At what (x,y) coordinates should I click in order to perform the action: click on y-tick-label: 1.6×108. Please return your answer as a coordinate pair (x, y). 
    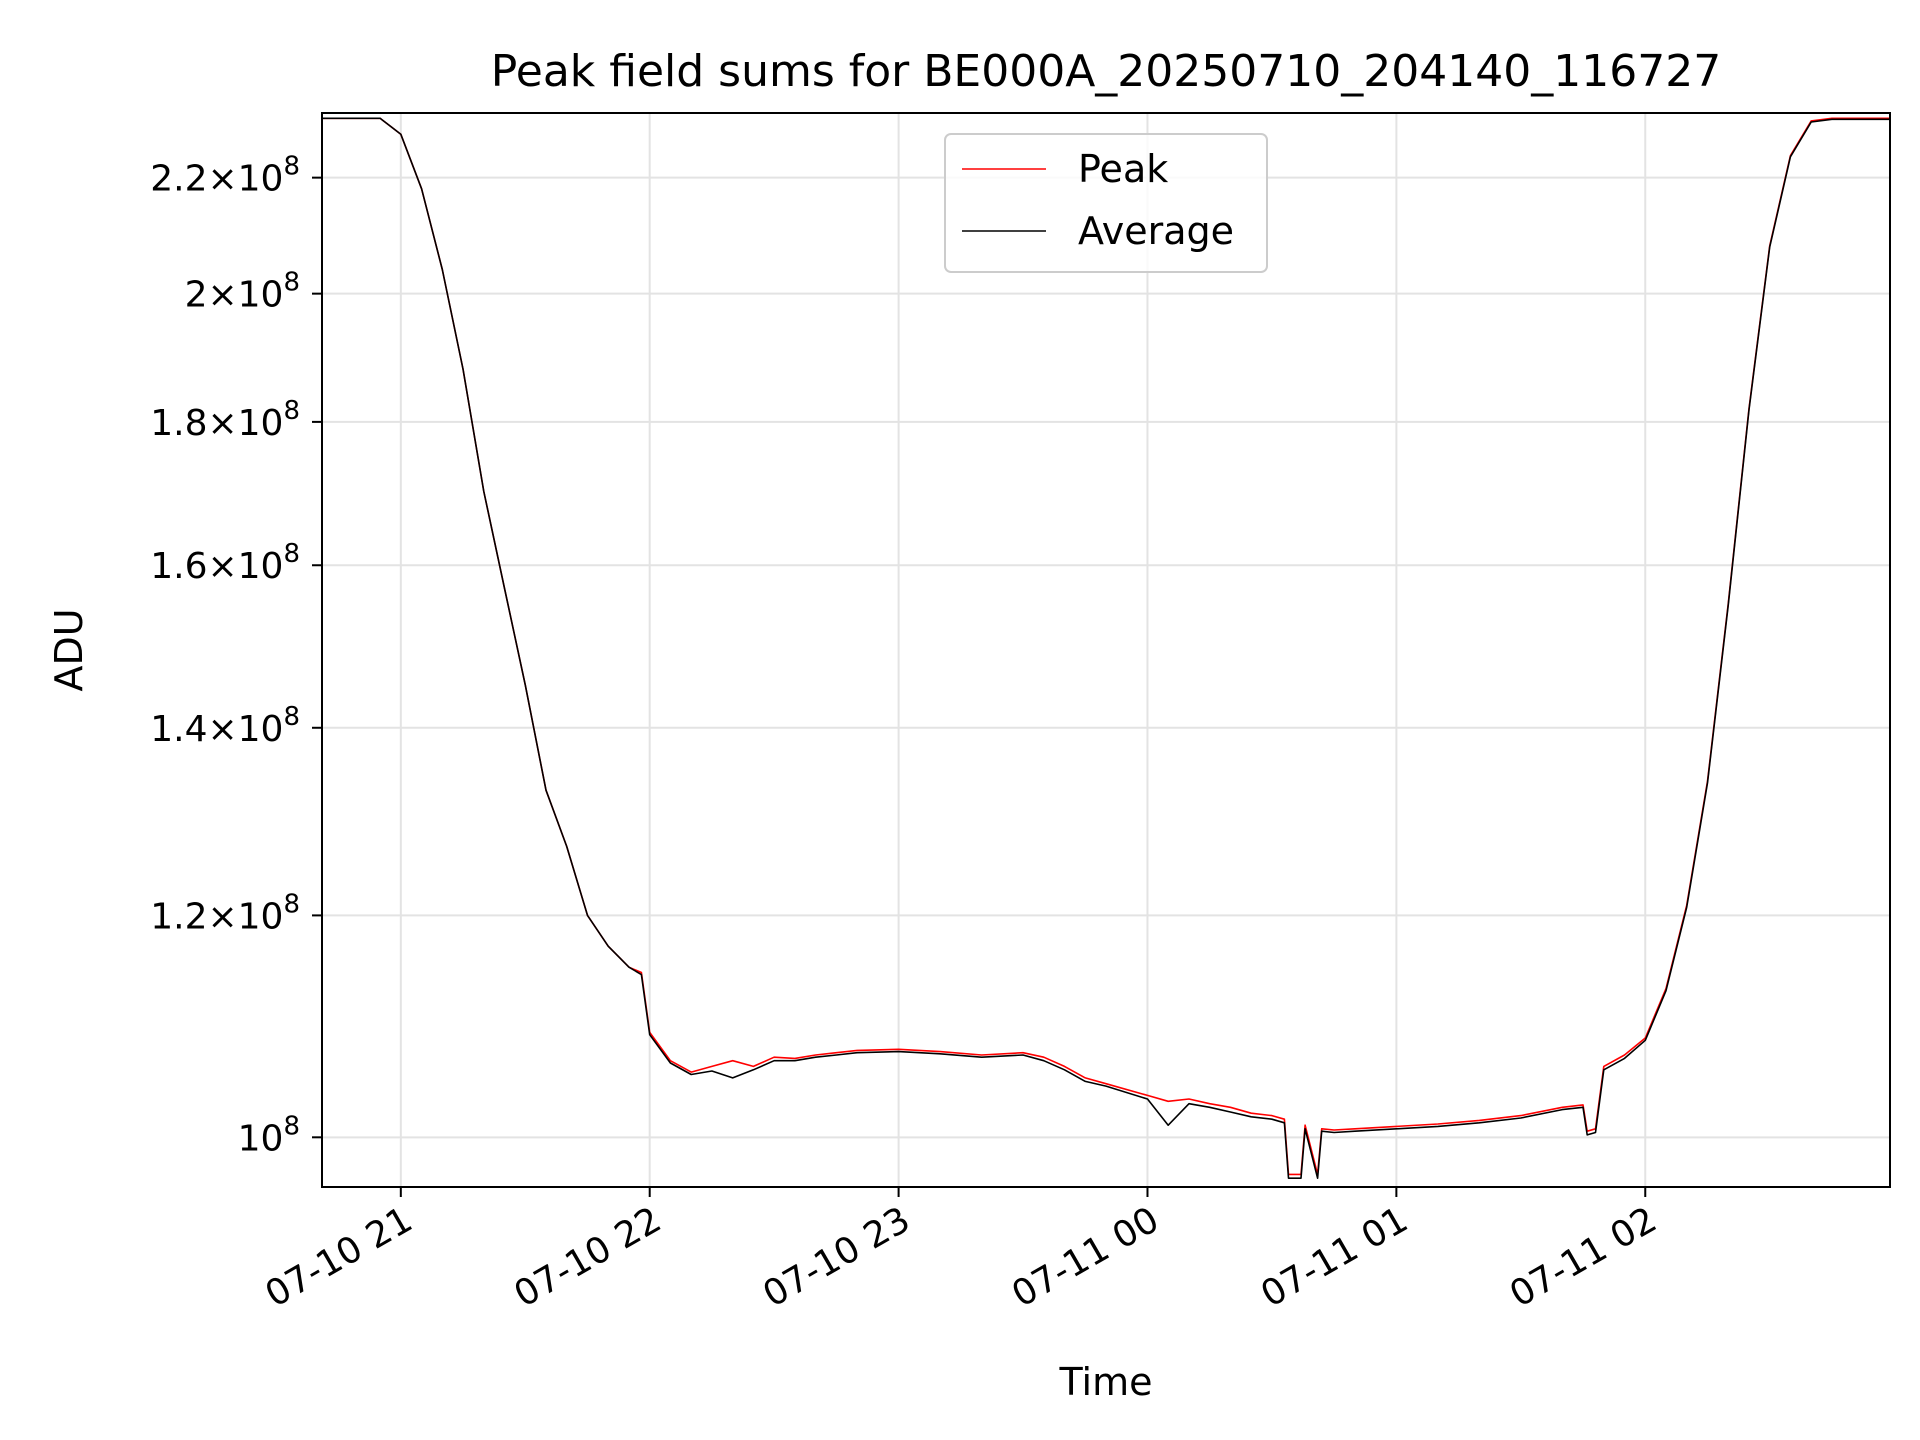
    Looking at the image, I should click on (225, 563).